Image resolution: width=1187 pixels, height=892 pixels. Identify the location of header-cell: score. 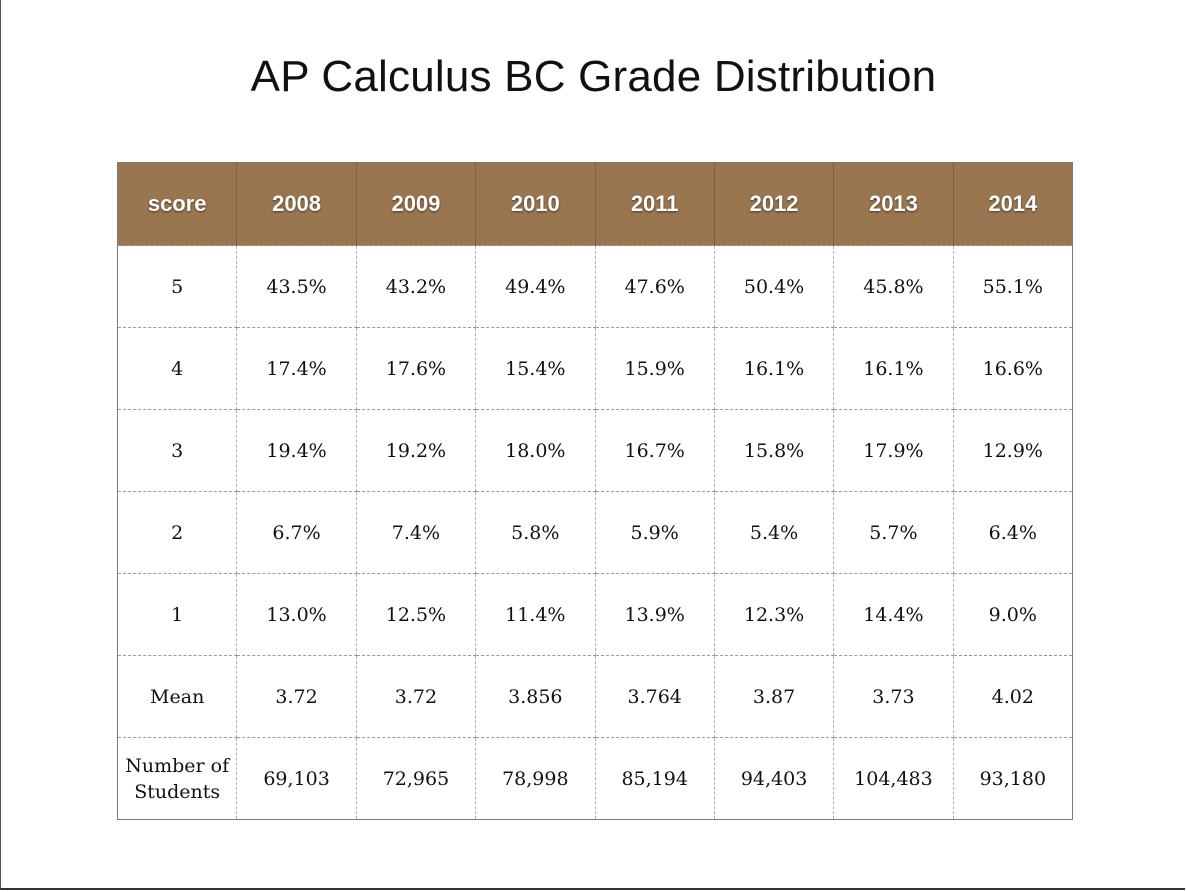
(177, 204).